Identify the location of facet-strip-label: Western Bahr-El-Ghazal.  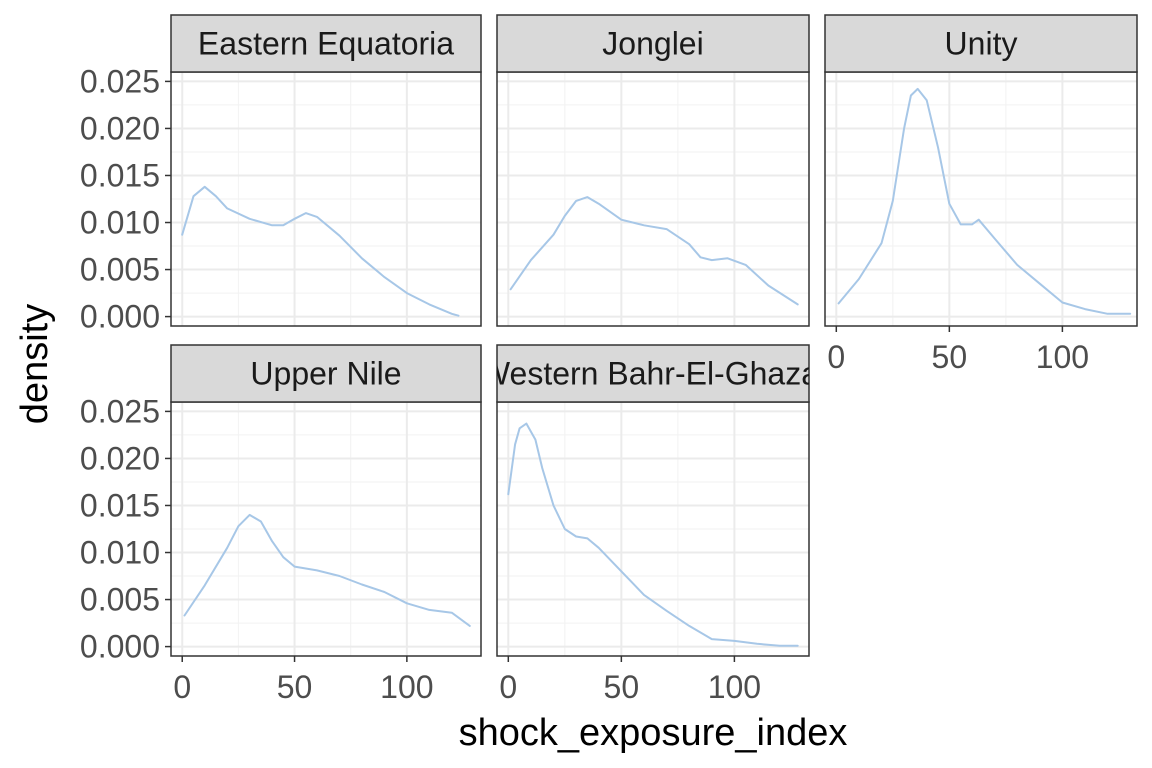
(653, 374).